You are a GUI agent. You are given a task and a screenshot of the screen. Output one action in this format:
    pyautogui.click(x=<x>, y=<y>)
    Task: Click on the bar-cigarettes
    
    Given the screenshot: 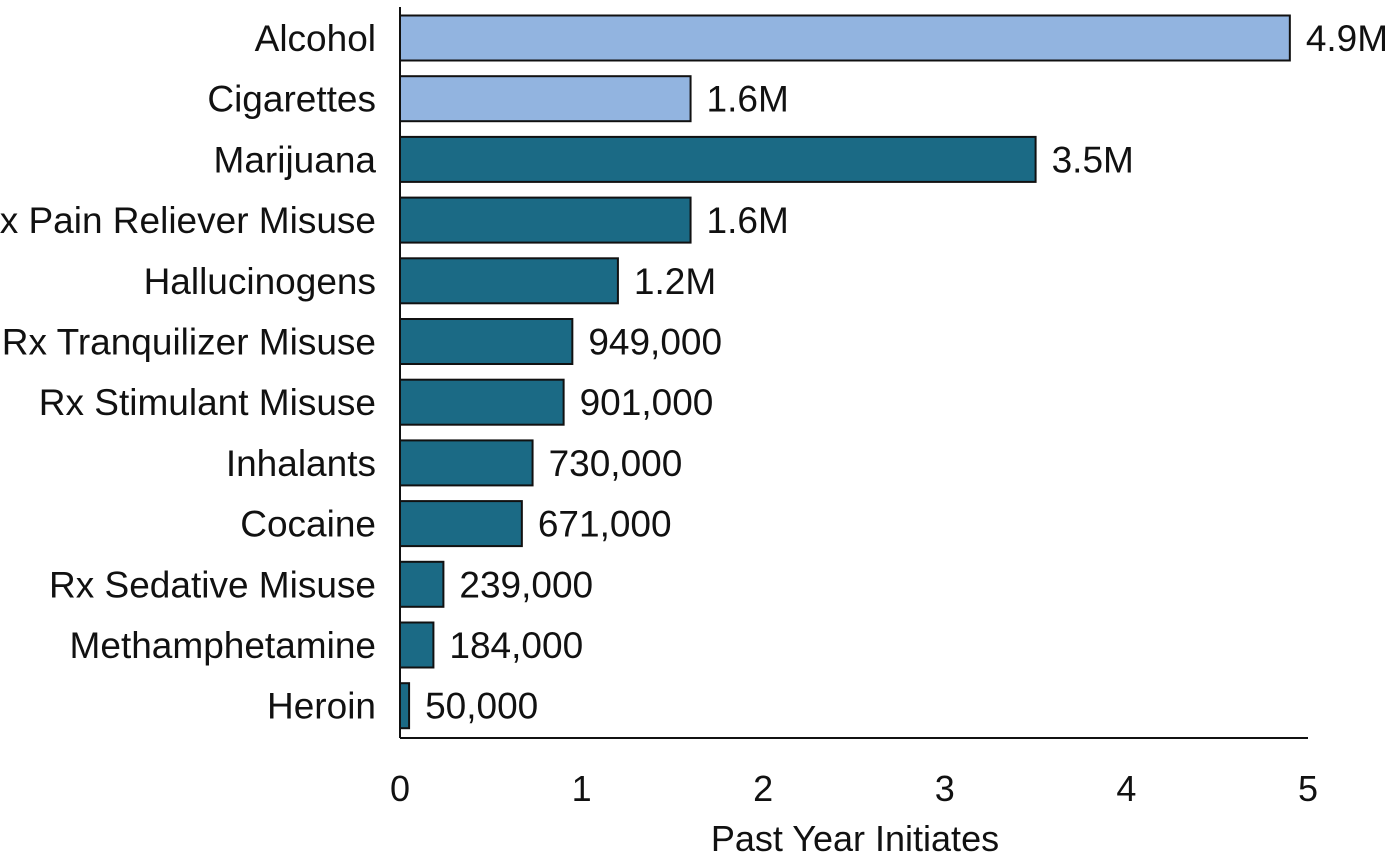 What is the action you would take?
    pyautogui.click(x=545, y=99)
    